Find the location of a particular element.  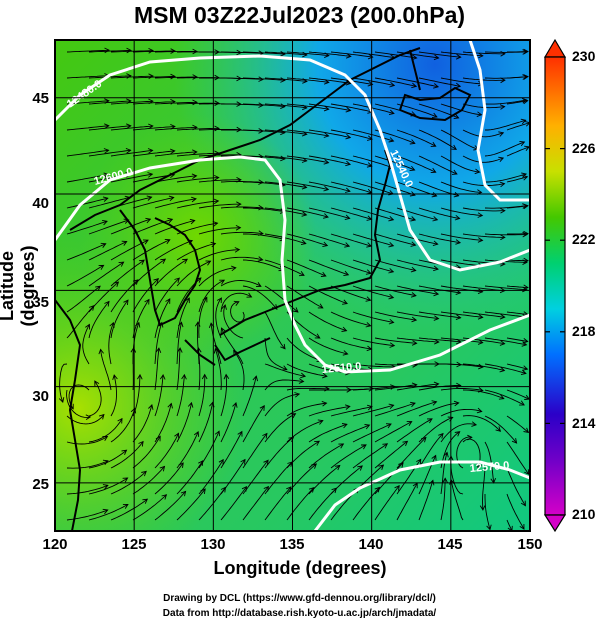

x-tick-label: 135 is located at coordinates (292, 544).